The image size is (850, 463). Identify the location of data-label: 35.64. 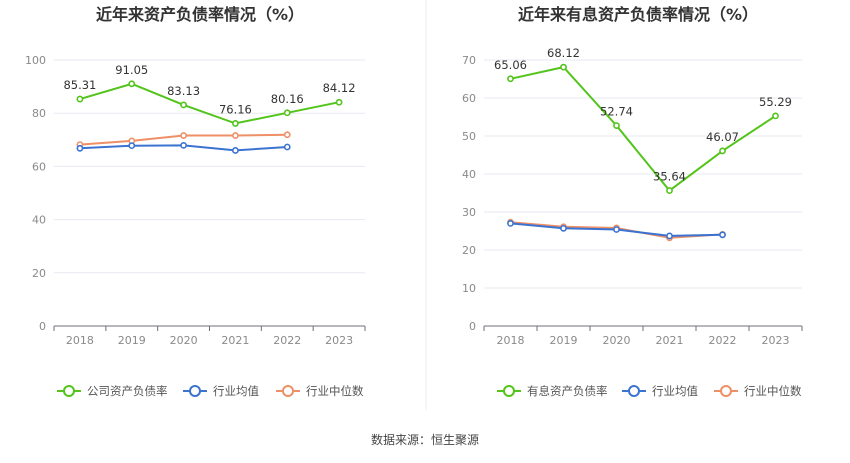
(669, 177).